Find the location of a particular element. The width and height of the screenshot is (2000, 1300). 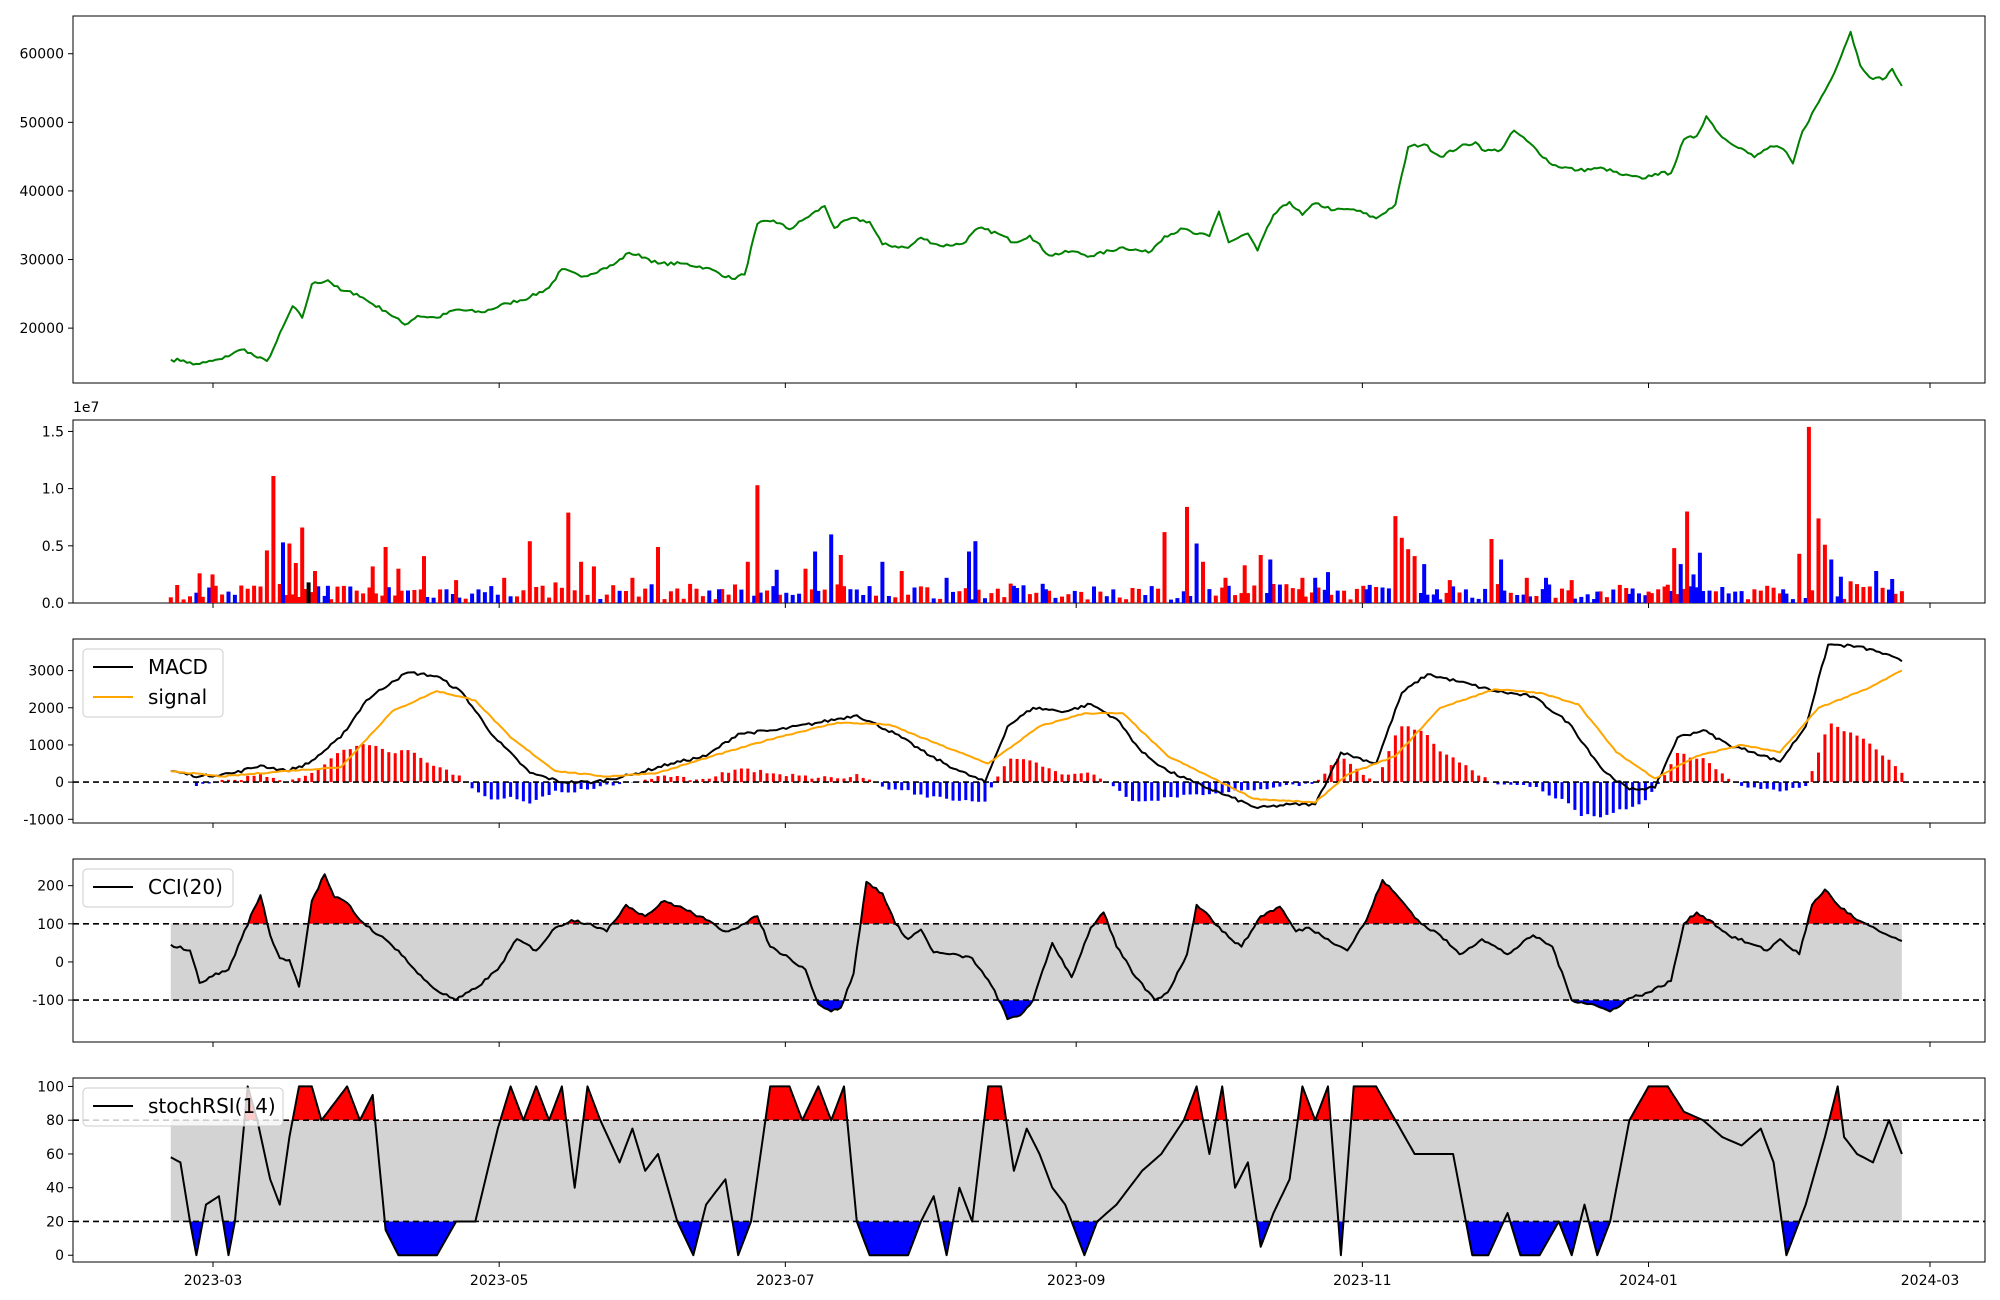

legend: MACD signal is located at coordinates (153, 683).